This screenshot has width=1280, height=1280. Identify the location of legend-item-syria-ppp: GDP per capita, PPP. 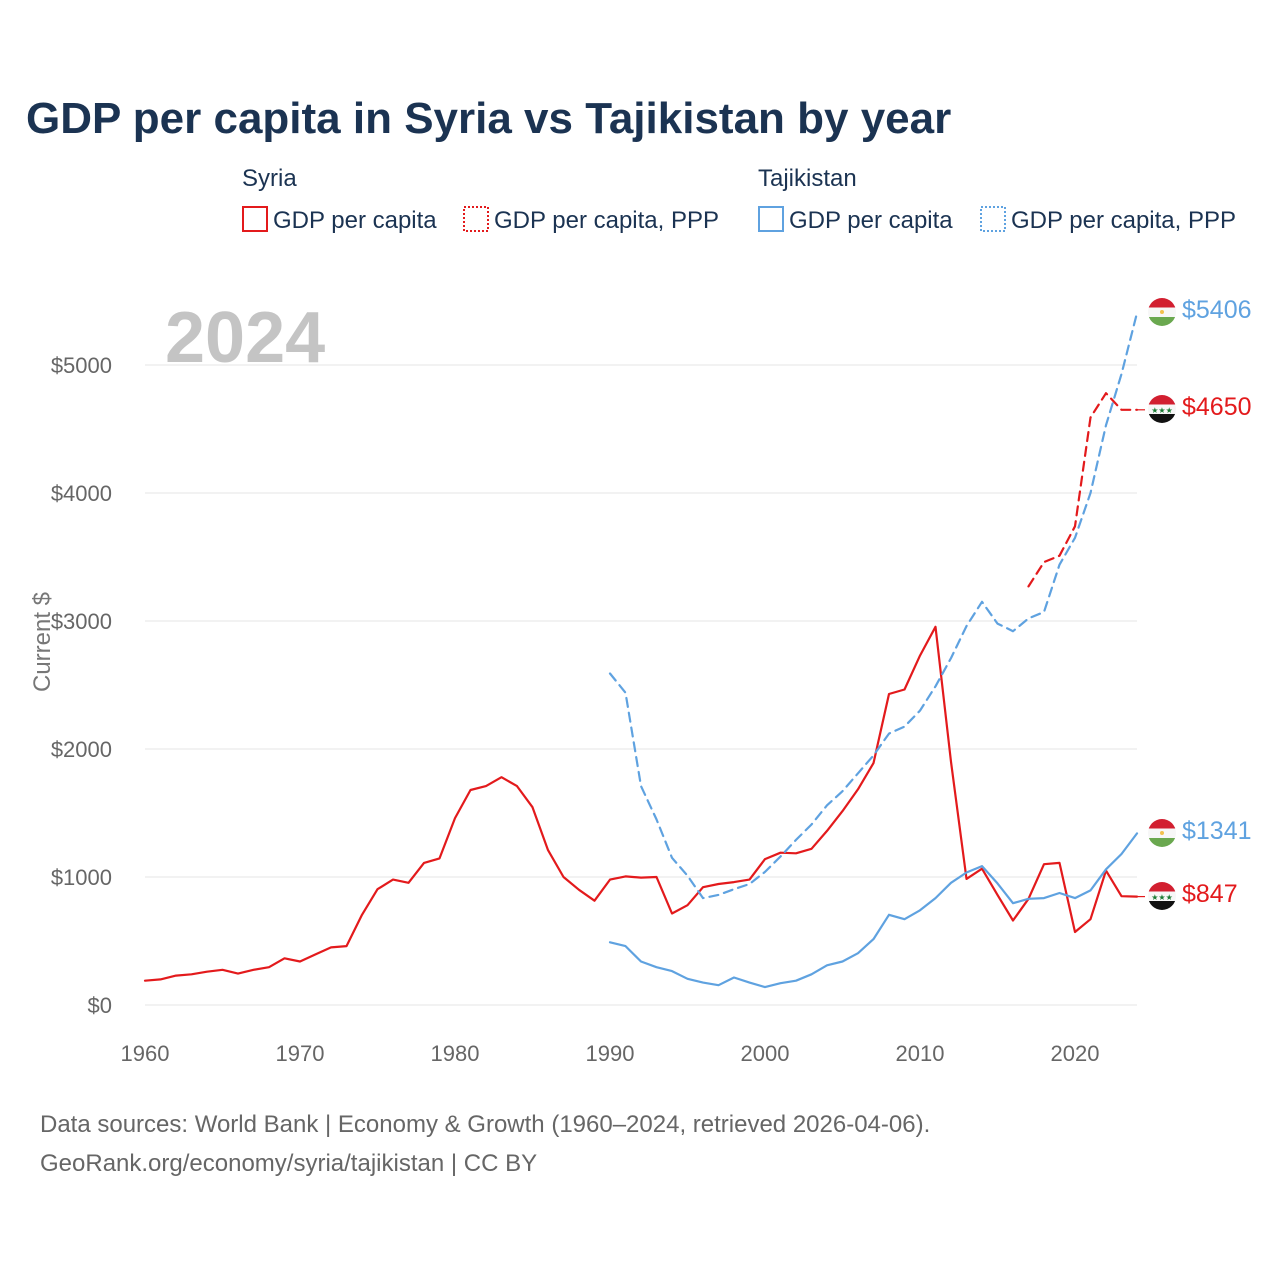
(606, 220).